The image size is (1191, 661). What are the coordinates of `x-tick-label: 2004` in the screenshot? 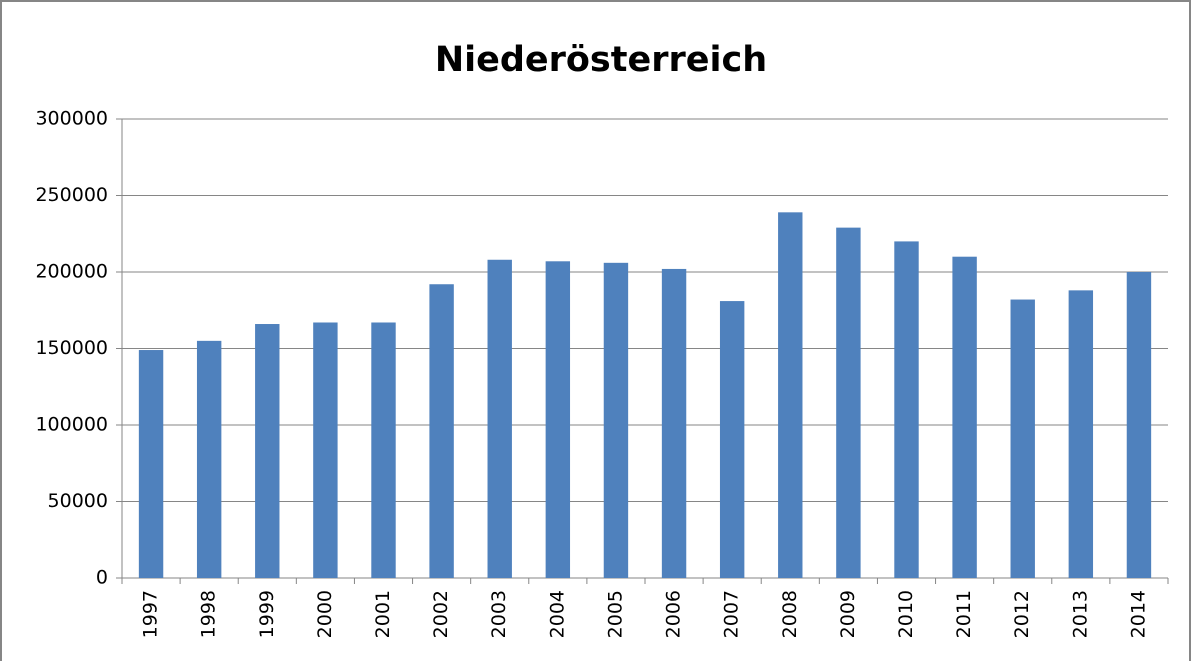 It's located at (557, 614).